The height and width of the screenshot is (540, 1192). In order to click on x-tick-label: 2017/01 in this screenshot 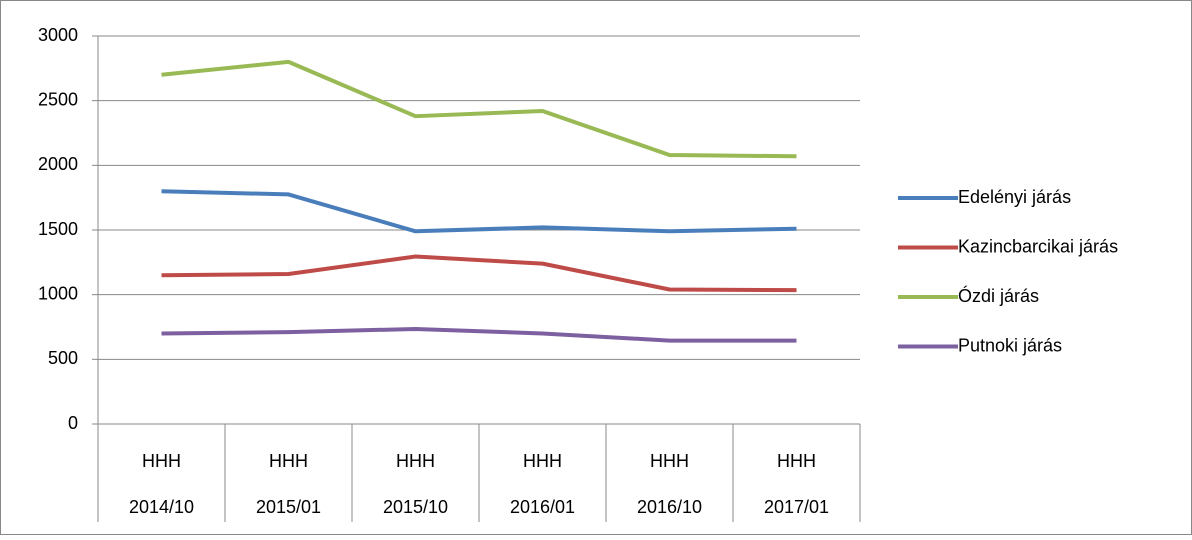, I will do `click(796, 507)`.